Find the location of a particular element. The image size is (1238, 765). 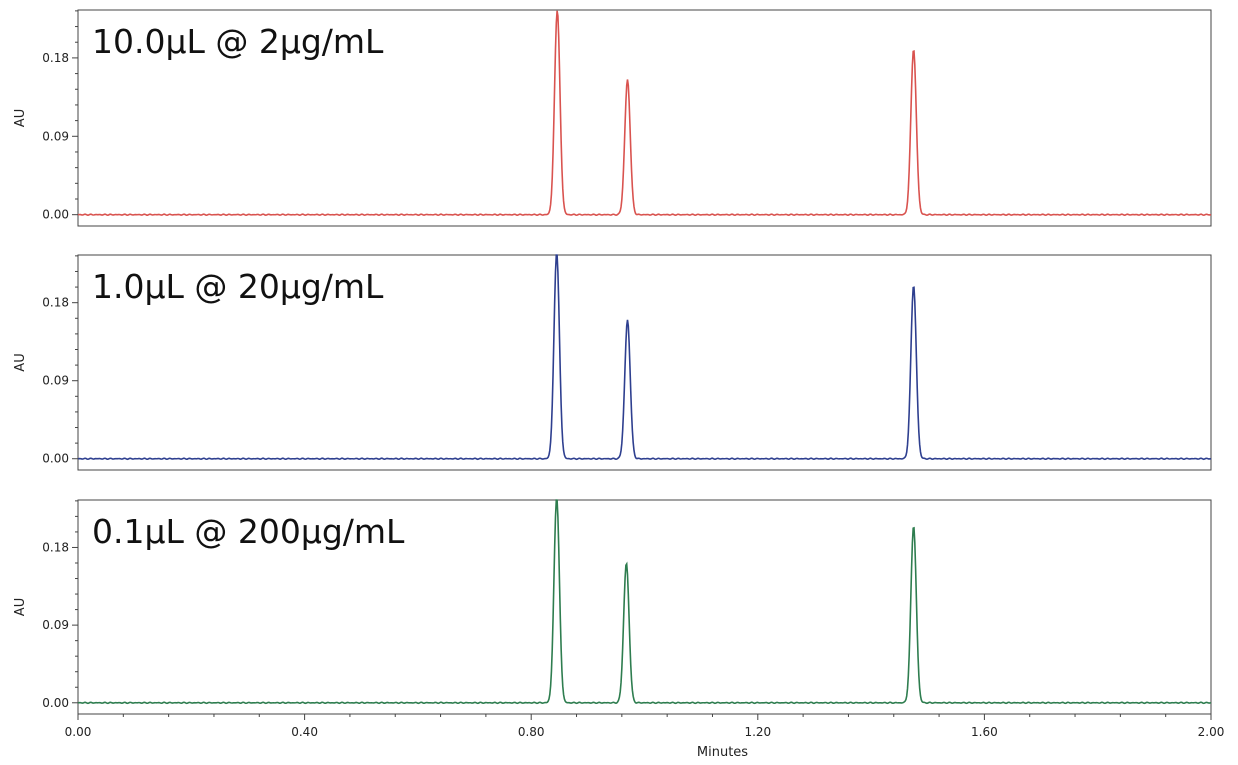

panel-label: 10.0µL @ 2µg/mL is located at coordinates (238, 41).